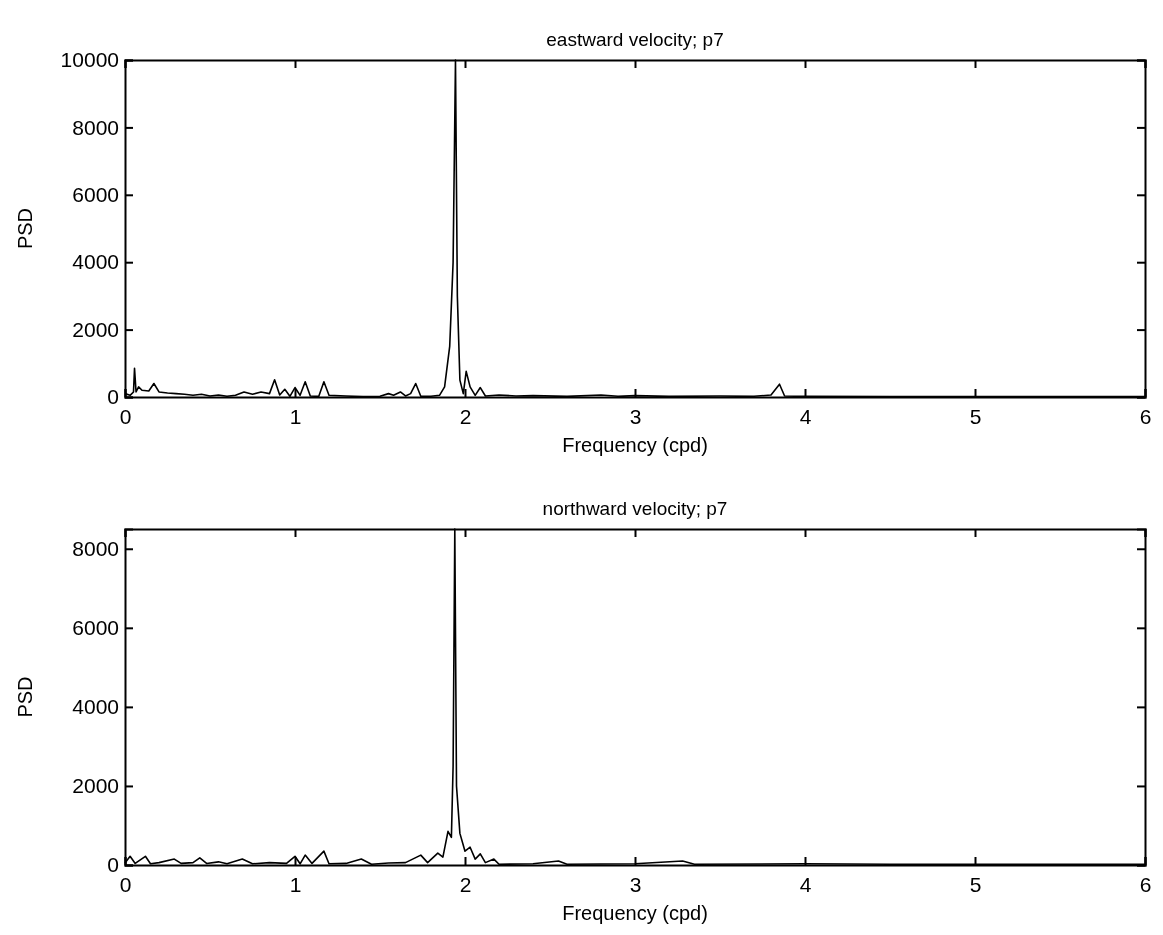 The image size is (1163, 935). Describe the element at coordinates (89, 60) in the screenshot. I see `y-tick-label: 10000` at that location.